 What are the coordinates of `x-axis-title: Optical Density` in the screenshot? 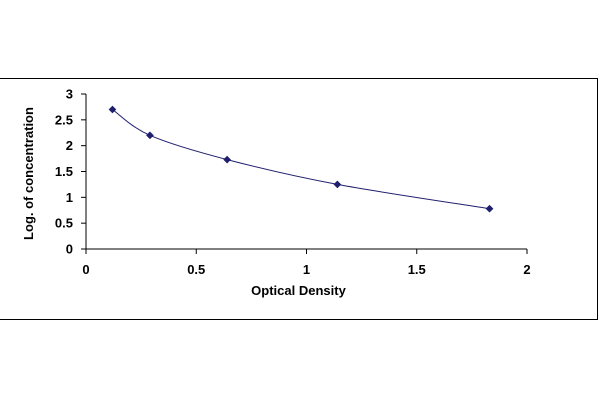 It's located at (298, 290).